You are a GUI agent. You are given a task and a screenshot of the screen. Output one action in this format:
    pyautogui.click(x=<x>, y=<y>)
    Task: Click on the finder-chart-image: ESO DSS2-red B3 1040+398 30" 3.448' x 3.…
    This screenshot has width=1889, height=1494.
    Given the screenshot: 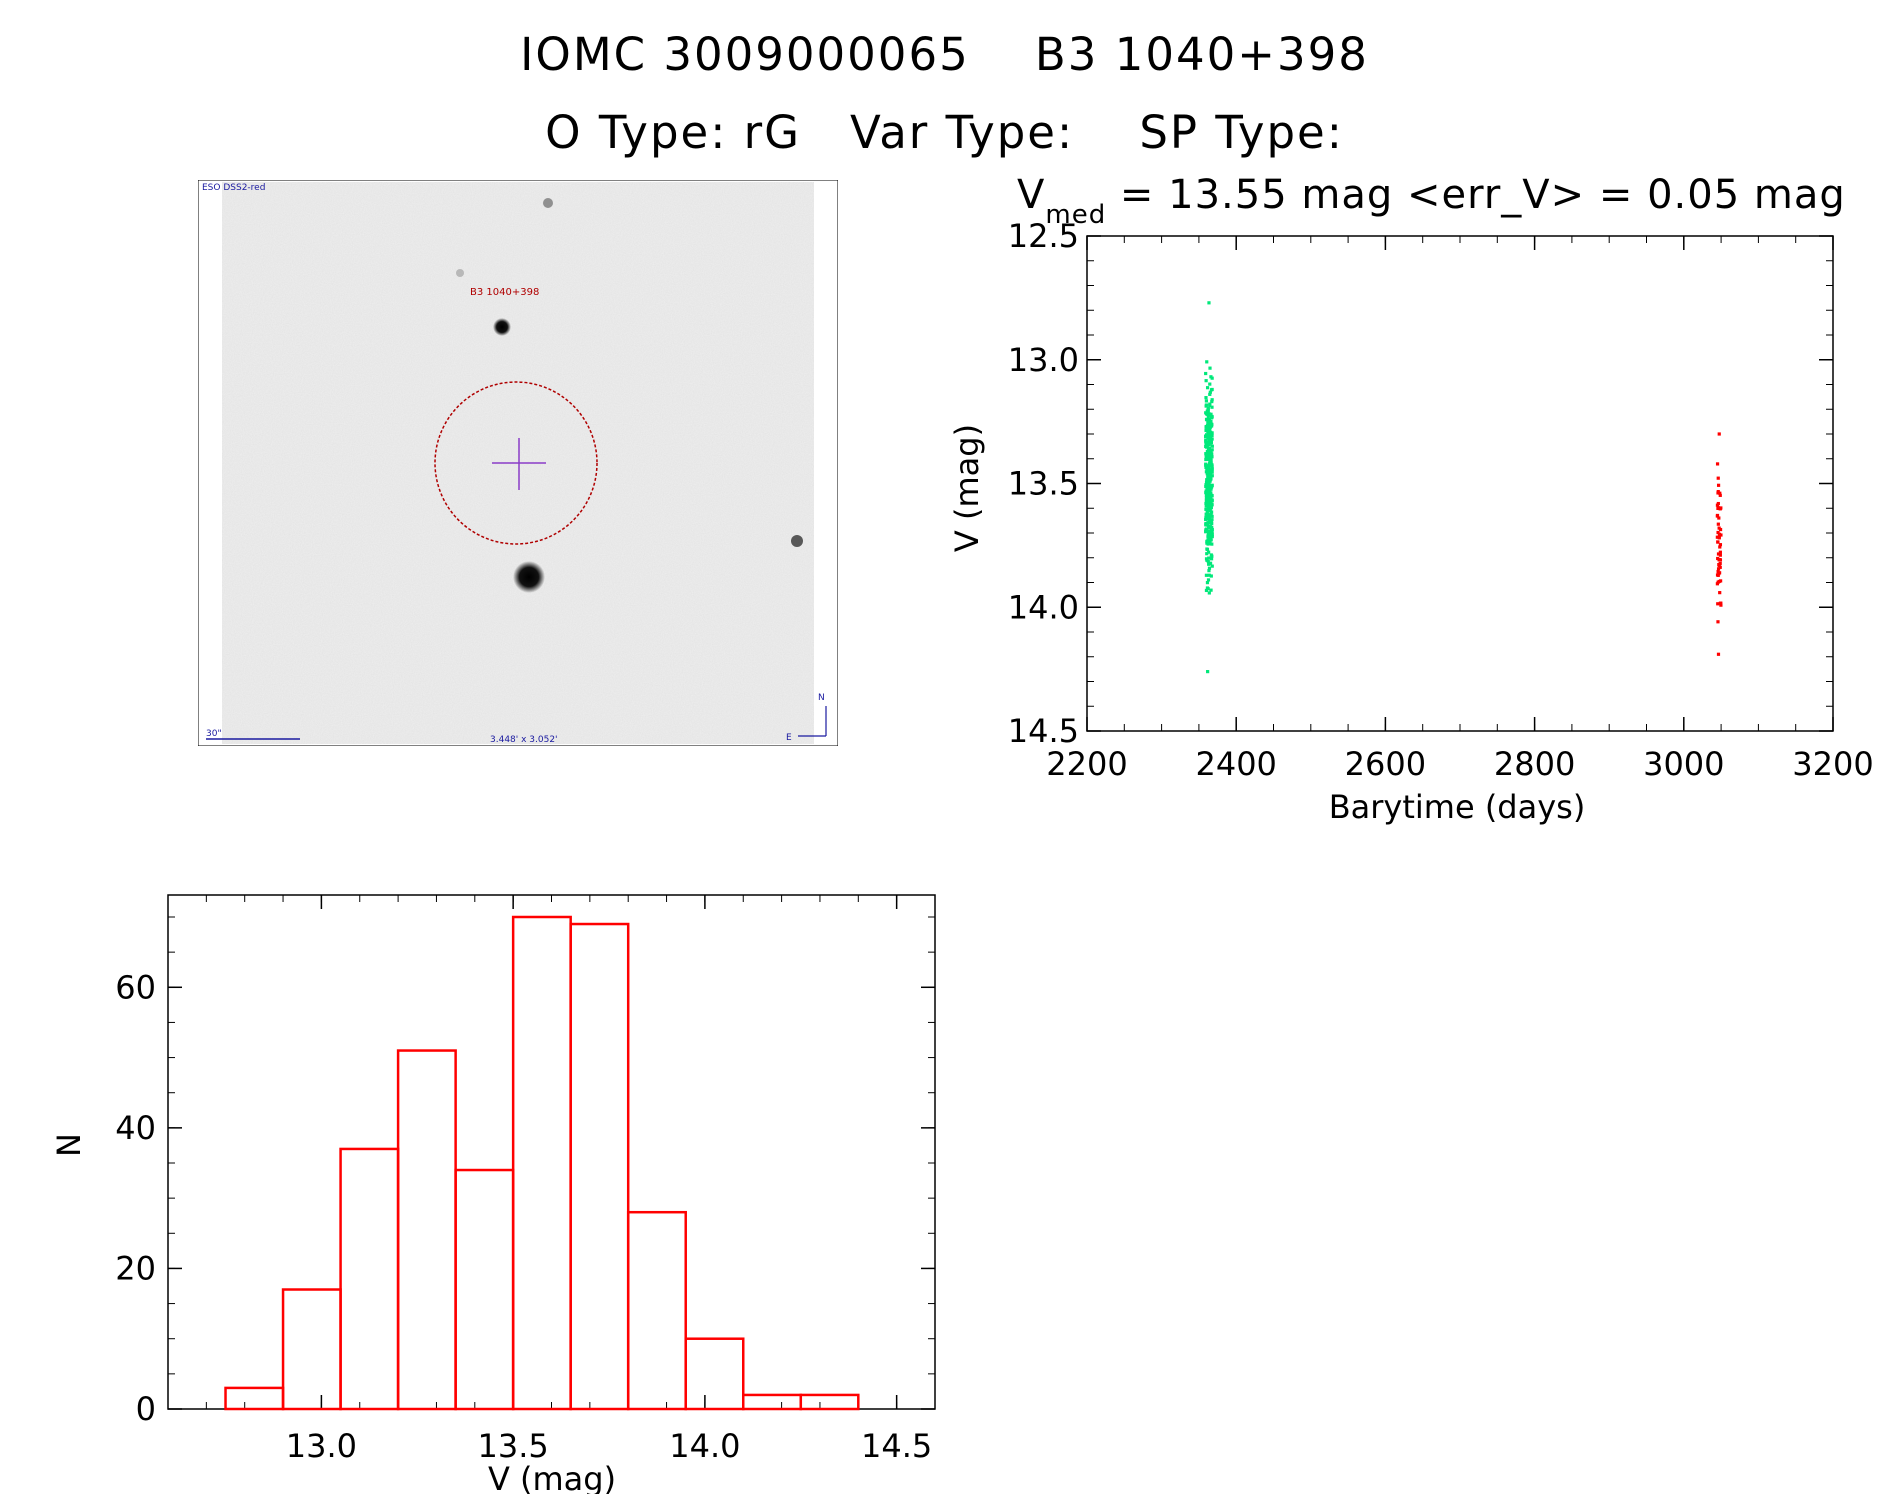 What is the action you would take?
    pyautogui.click(x=518, y=463)
    